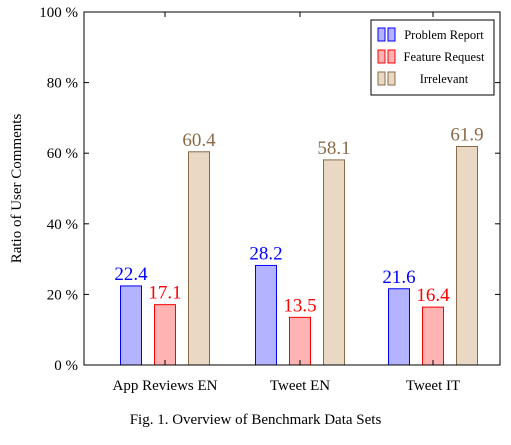 The width and height of the screenshot is (511, 445). What do you see at coordinates (444, 57) in the screenshot?
I see `legend-entry: Feature Request` at bounding box center [444, 57].